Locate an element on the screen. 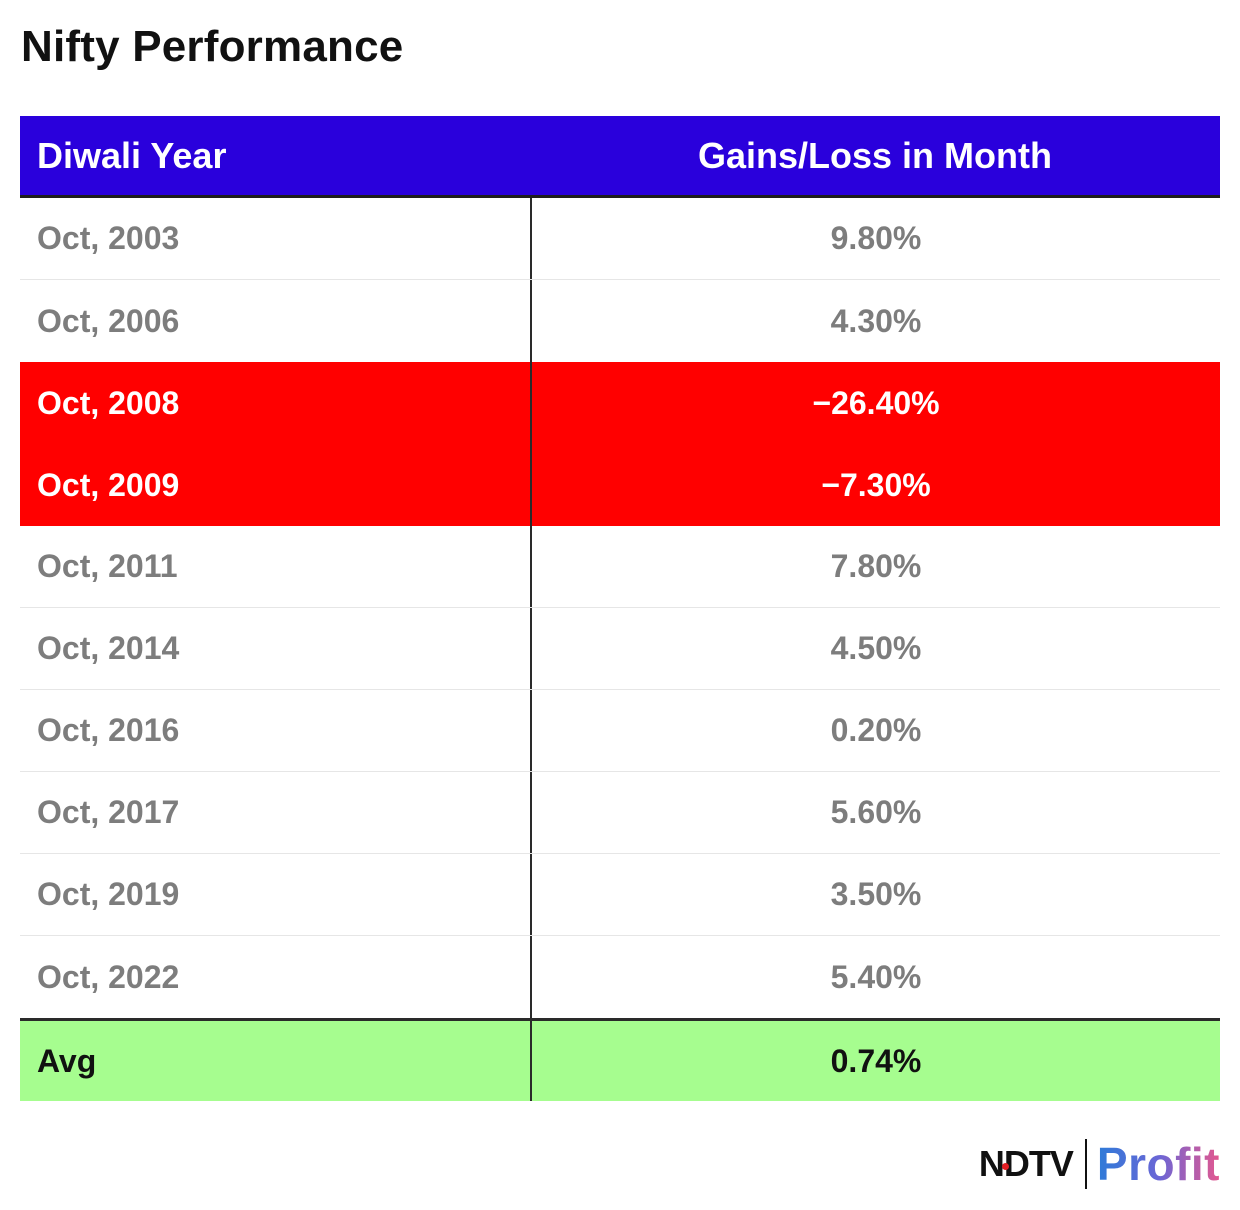  table-row: Oct, 2014 4.50% is located at coordinates (620, 649).